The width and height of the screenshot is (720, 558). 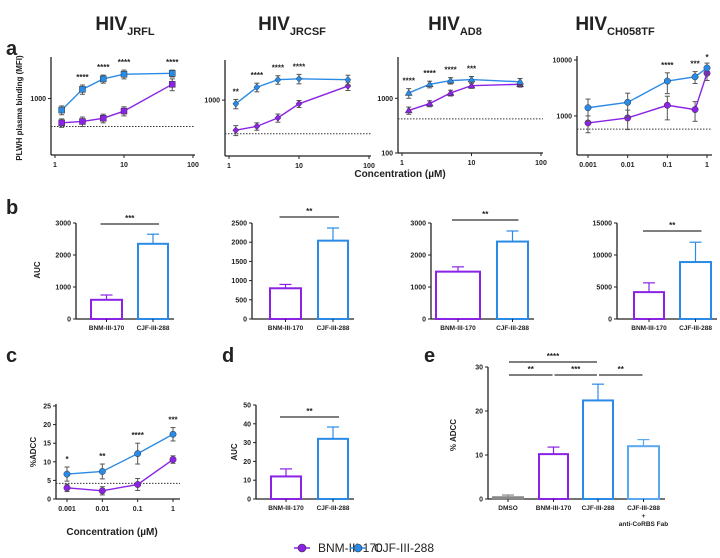 What do you see at coordinates (563, 61) in the screenshot?
I see `y-tick-label: 10000` at bounding box center [563, 61].